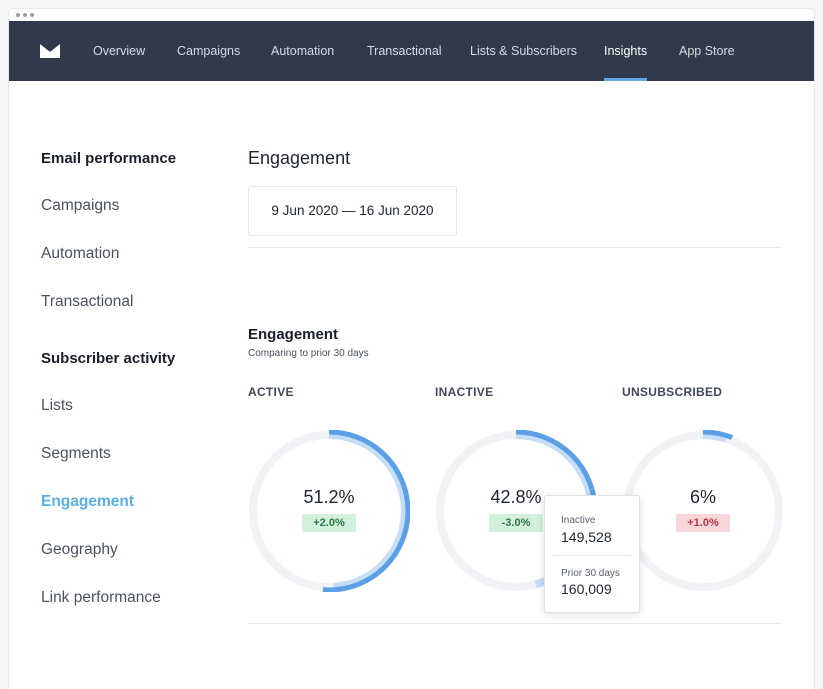  What do you see at coordinates (707, 51) in the screenshot?
I see `nav-app-store: App Store` at bounding box center [707, 51].